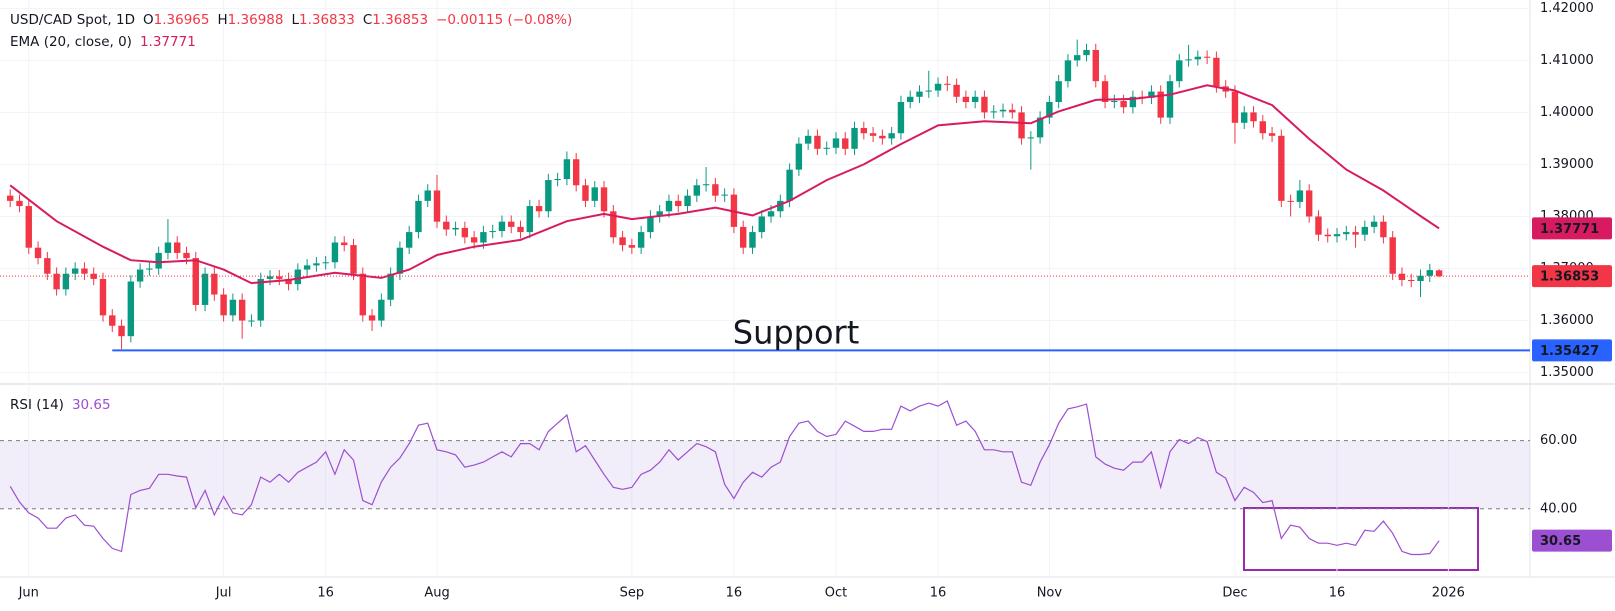  I want to click on rsi-value-box, so click(1572, 540).